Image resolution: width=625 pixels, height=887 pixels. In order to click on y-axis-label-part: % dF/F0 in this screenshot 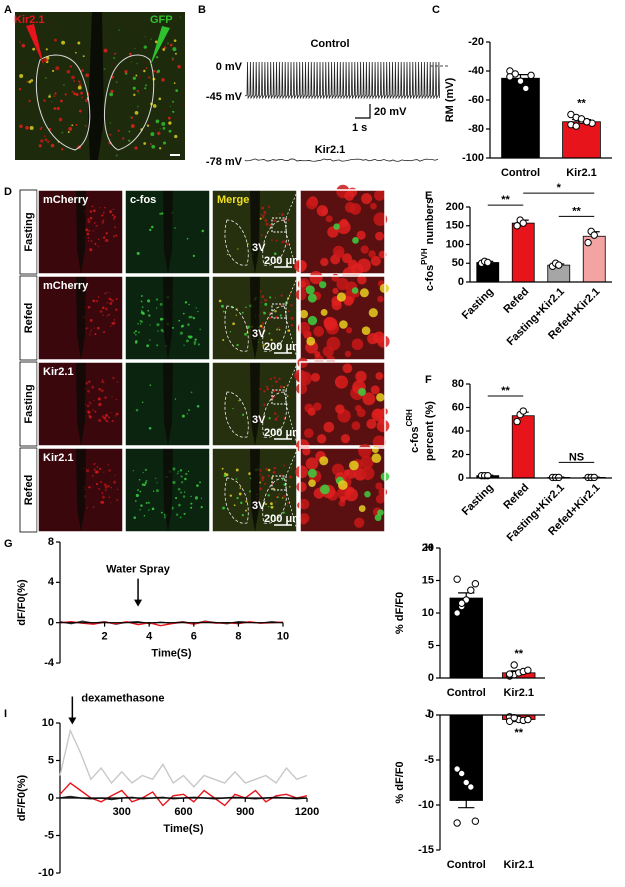, I will do `click(400, 613)`.